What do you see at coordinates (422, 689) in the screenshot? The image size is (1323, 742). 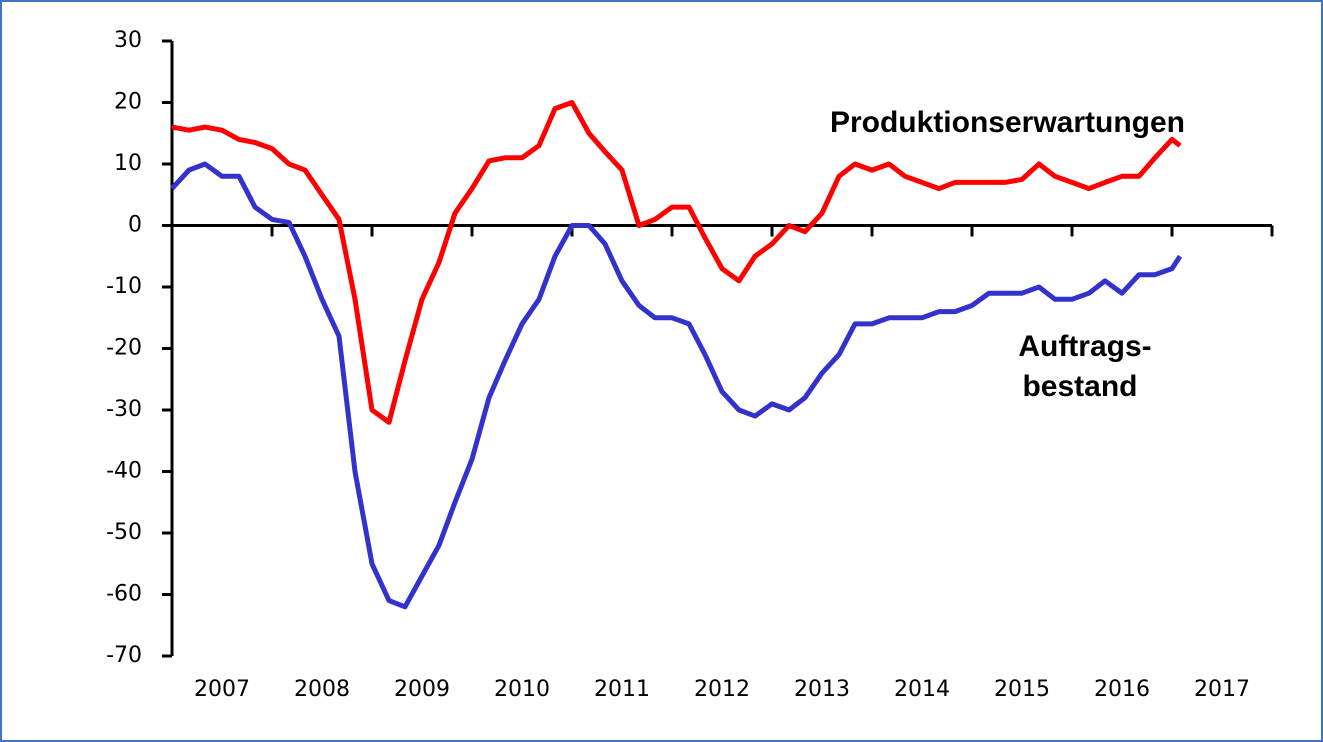 I see `x-tick-label: 2009` at bounding box center [422, 689].